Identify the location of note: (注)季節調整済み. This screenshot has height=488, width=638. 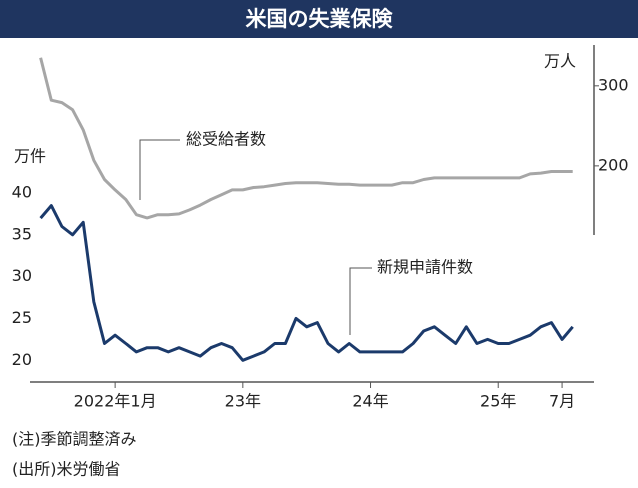
(74, 439).